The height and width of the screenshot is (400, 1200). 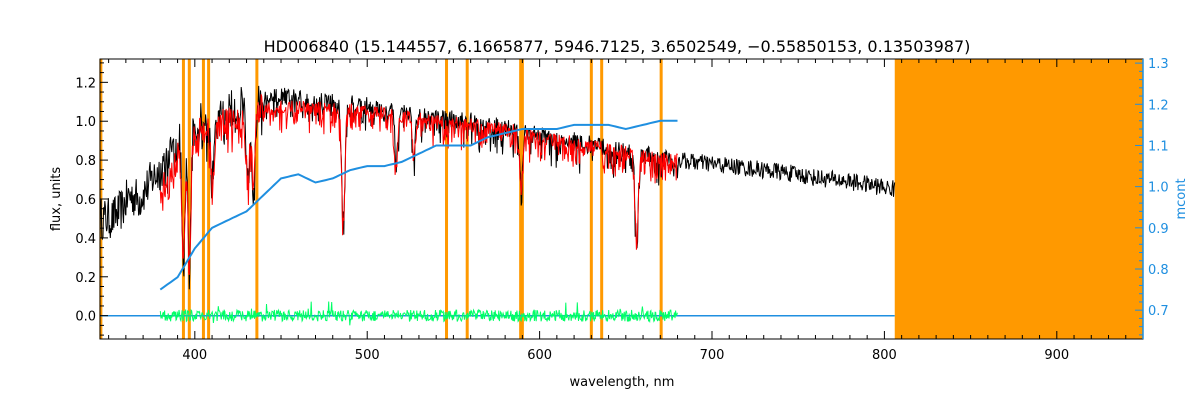 I want to click on y-axis-label: flux, units, so click(x=56, y=199).